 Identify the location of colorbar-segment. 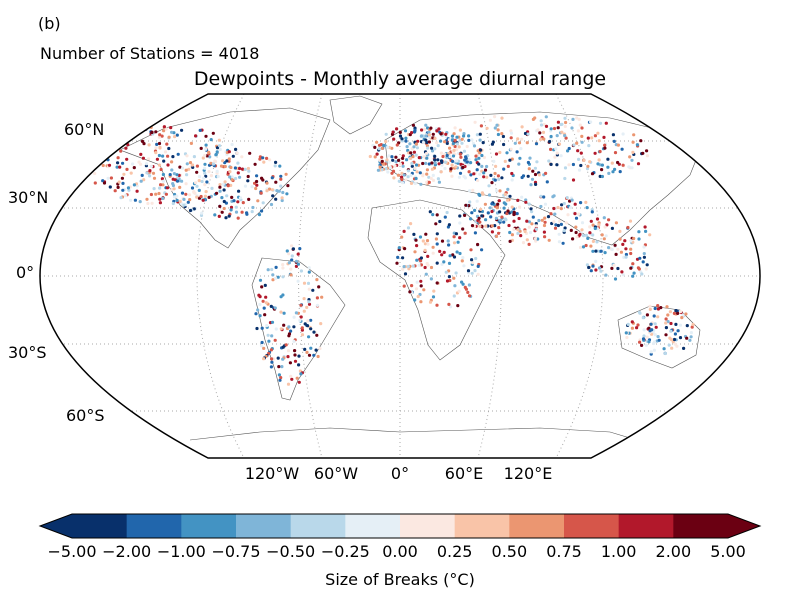
(318, 526).